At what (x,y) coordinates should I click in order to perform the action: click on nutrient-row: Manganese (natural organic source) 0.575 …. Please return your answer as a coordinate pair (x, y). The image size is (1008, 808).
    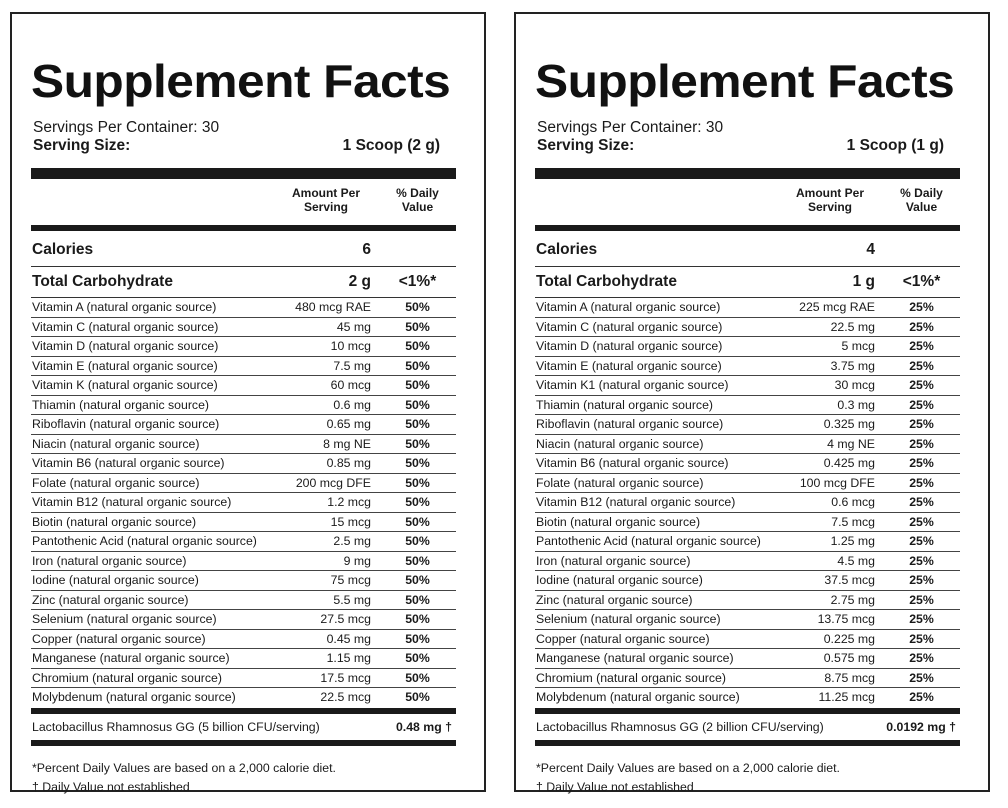
    Looking at the image, I should click on (747, 659).